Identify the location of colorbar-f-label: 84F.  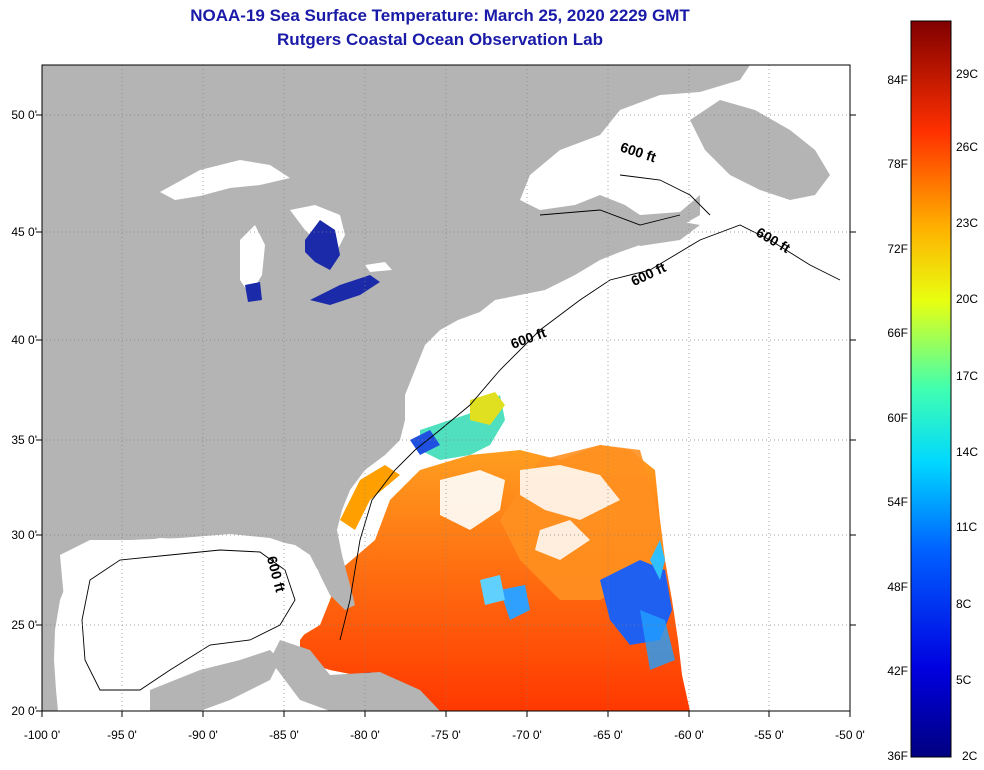
(897, 80).